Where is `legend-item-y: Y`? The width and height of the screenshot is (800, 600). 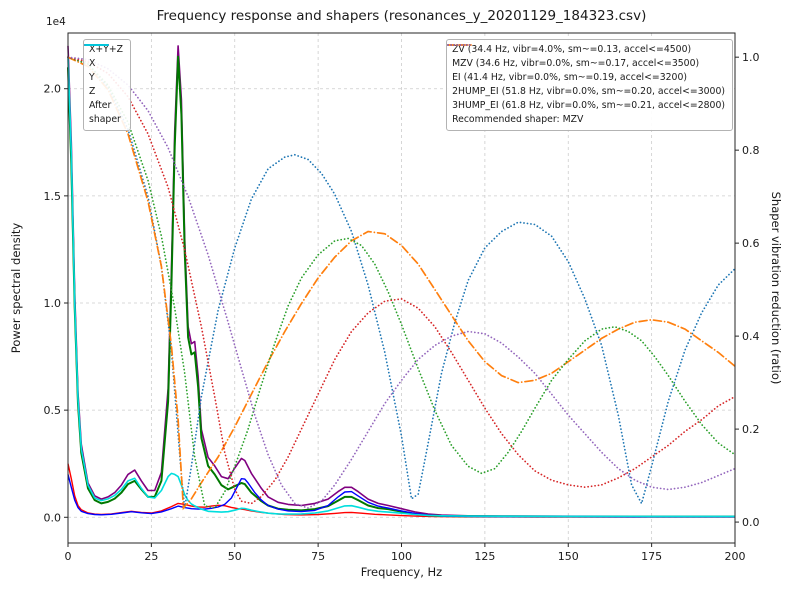
legend-item-y: Y is located at coordinates (103, 64).